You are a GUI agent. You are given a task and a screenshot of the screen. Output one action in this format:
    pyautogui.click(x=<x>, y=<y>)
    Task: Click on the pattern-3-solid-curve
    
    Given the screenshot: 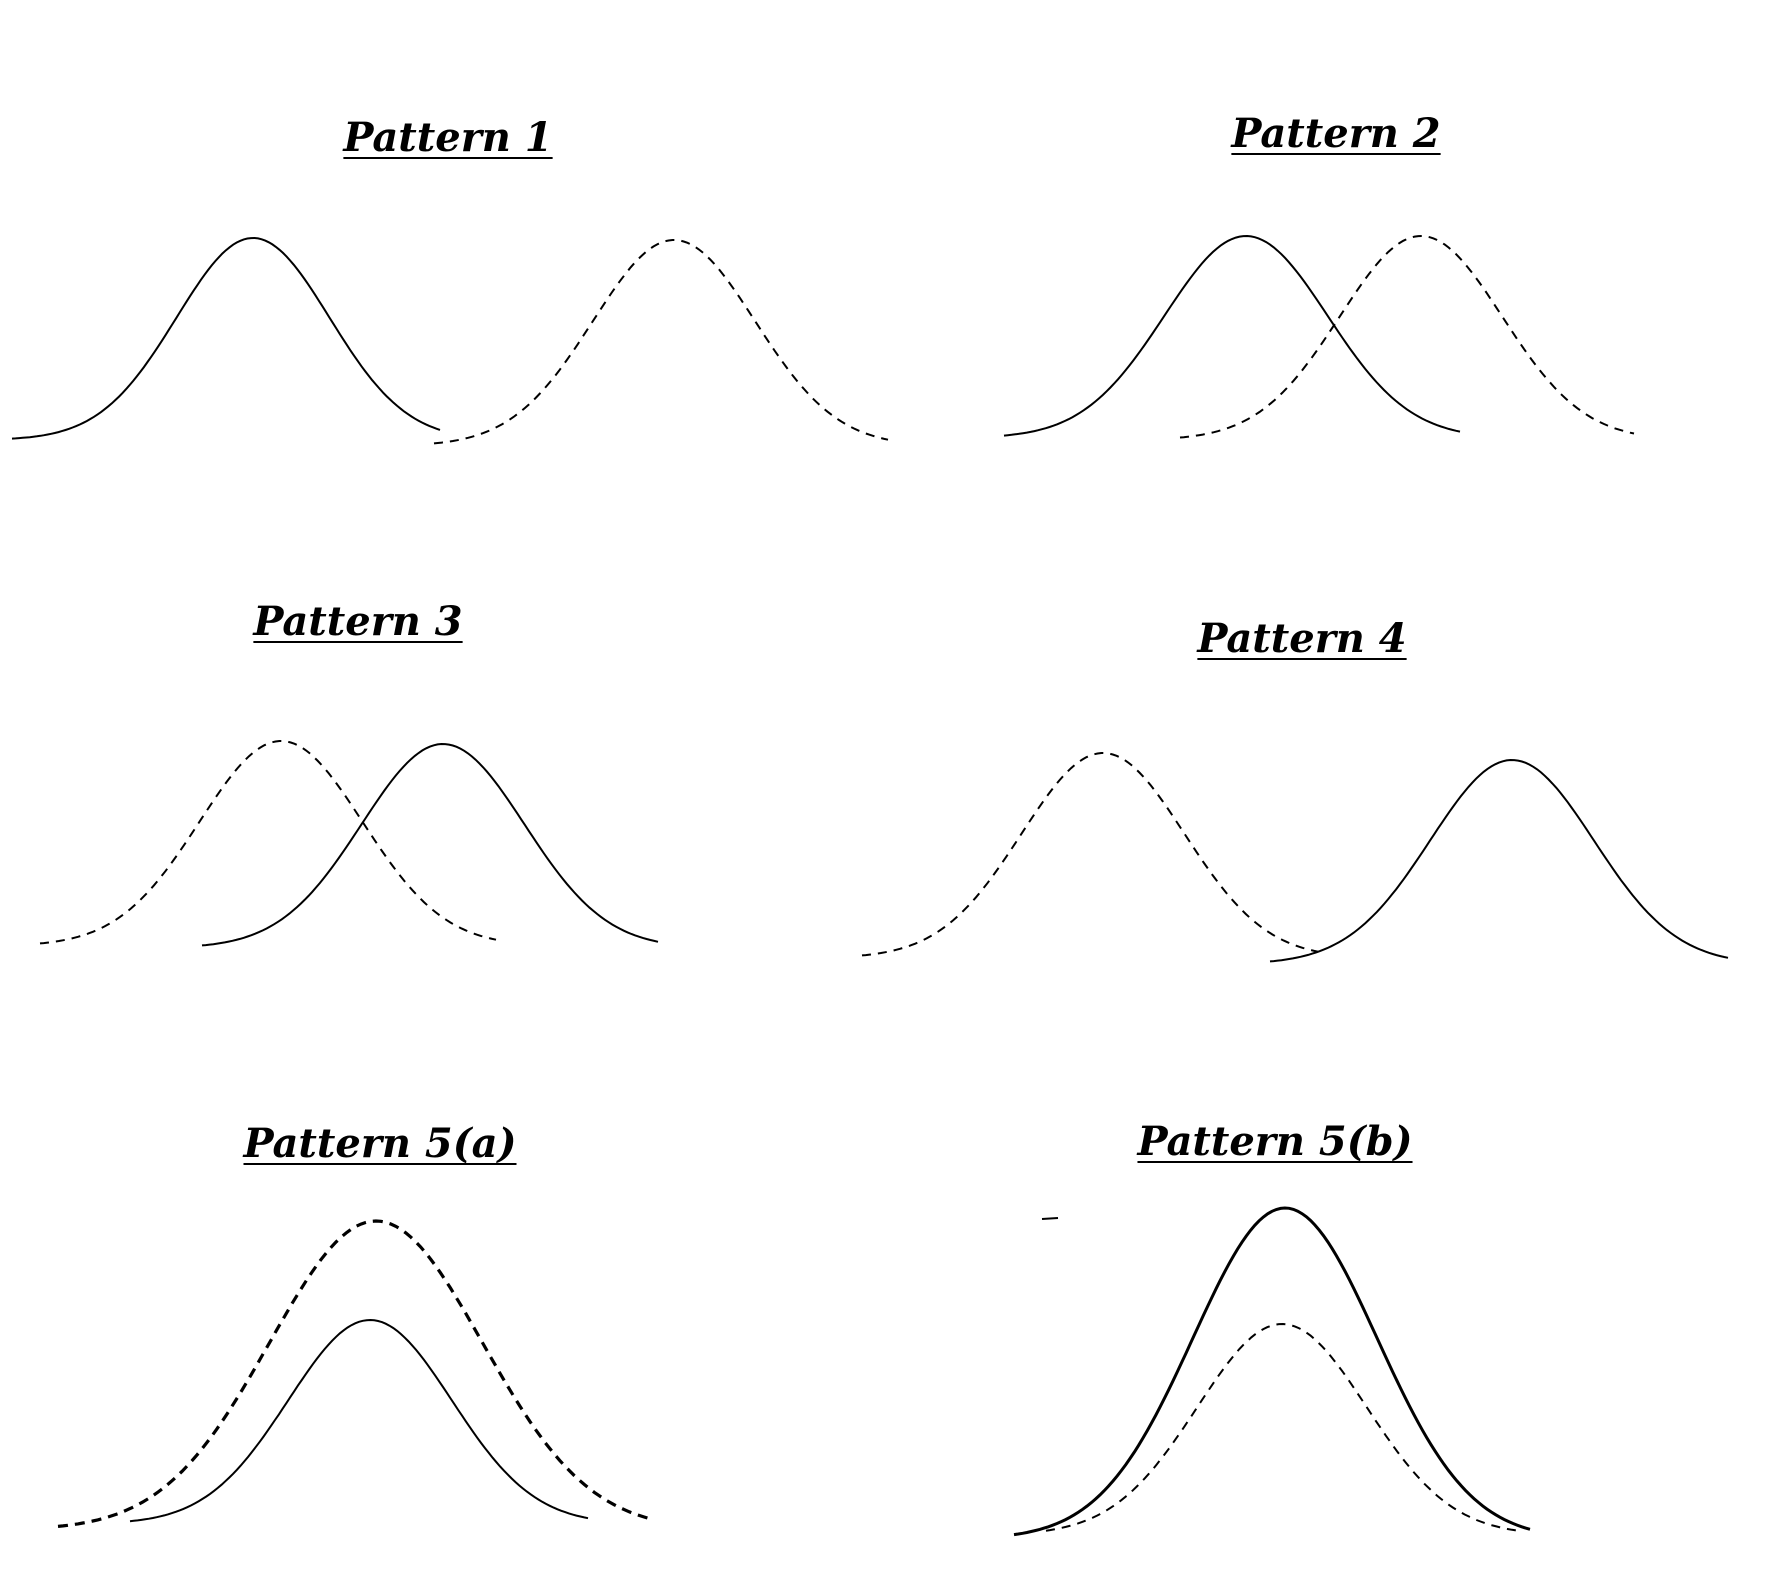 What is the action you would take?
    pyautogui.click(x=430, y=844)
    